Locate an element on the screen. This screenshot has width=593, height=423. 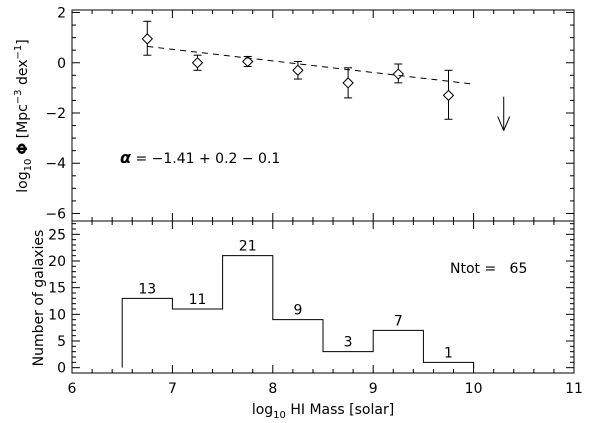
top-y-tick-label: 2 is located at coordinates (61, 14).